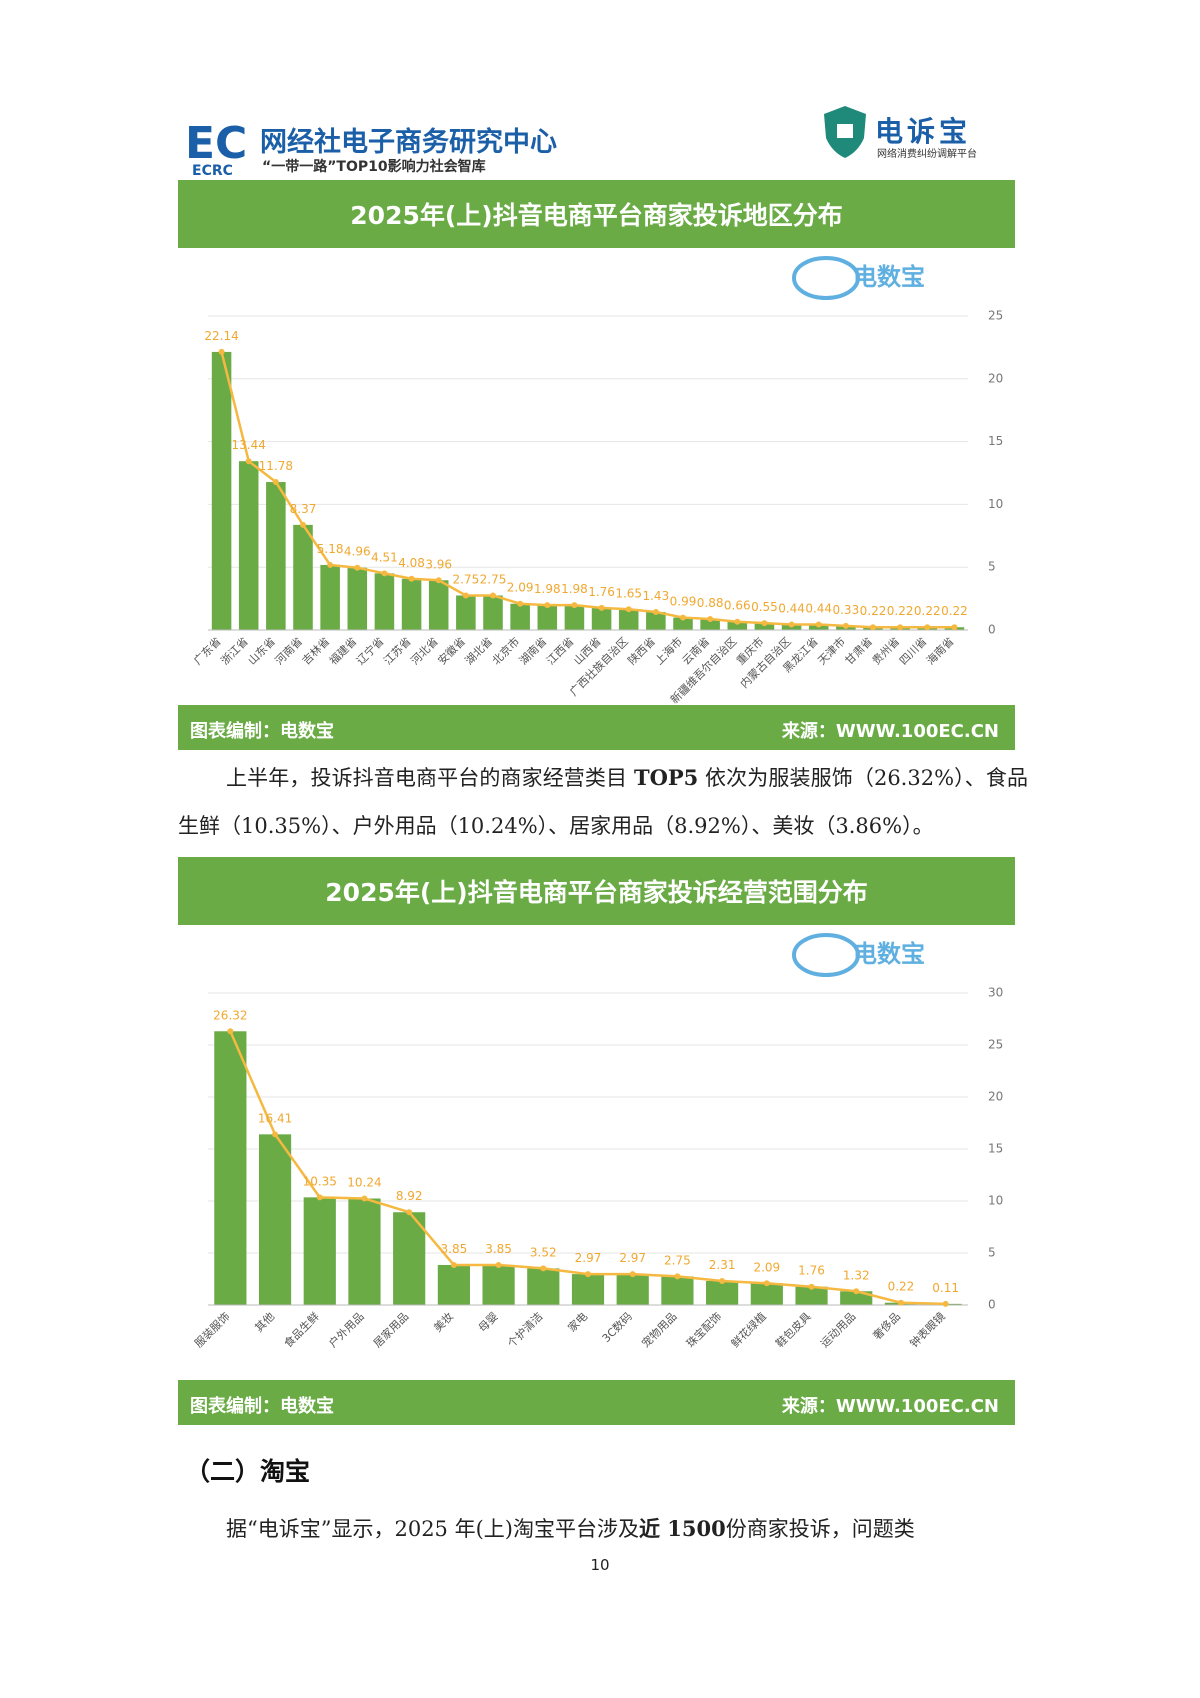 Image resolution: width=1200 pixels, height=1698 pixels. I want to click on x-tick-label: 贵州省, so click(886, 651).